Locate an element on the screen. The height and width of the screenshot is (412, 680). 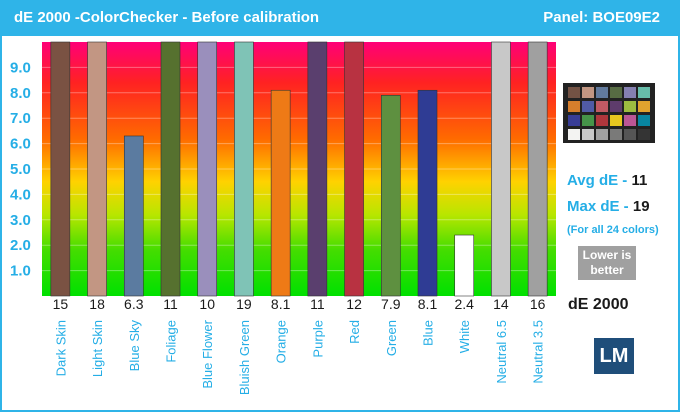
bar-value-label: 2.4 is located at coordinates (464, 304).